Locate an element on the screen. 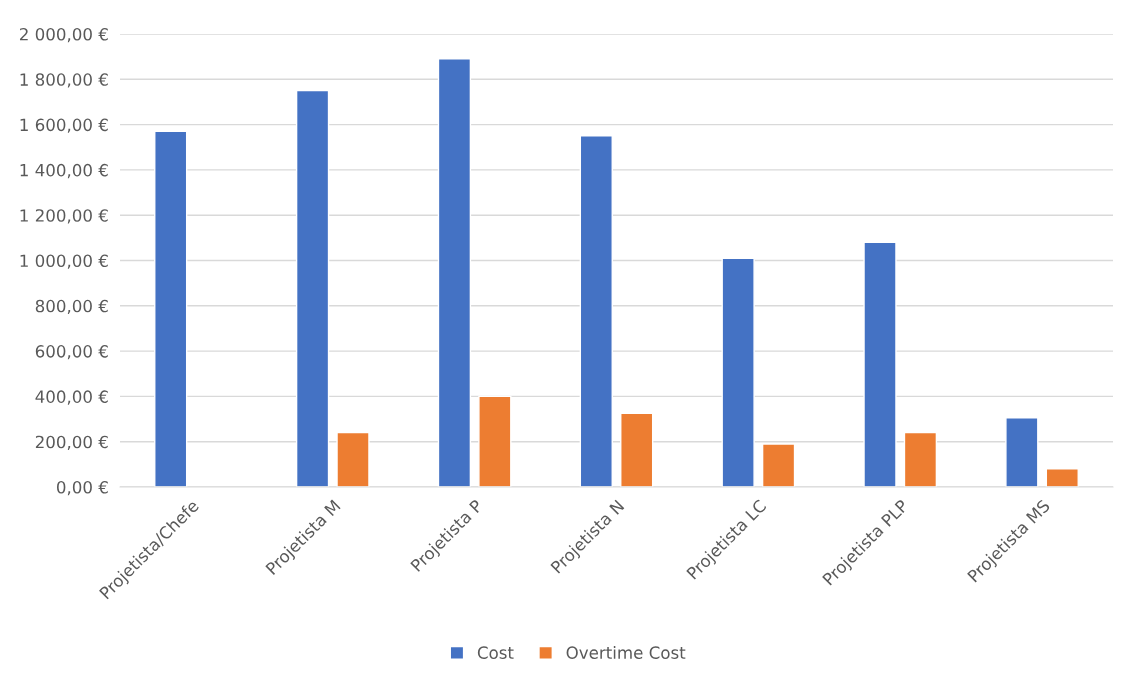 The image size is (1136, 684). y-tick-label: 1 200,00 € is located at coordinates (64, 216).